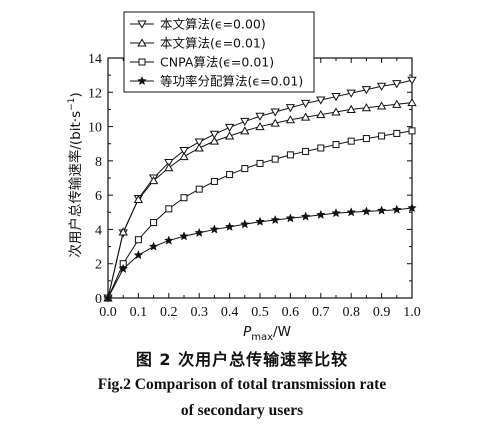 This screenshot has height=439, width=484. Describe the element at coordinates (382, 312) in the screenshot. I see `x-tick-label: 0.9` at that location.